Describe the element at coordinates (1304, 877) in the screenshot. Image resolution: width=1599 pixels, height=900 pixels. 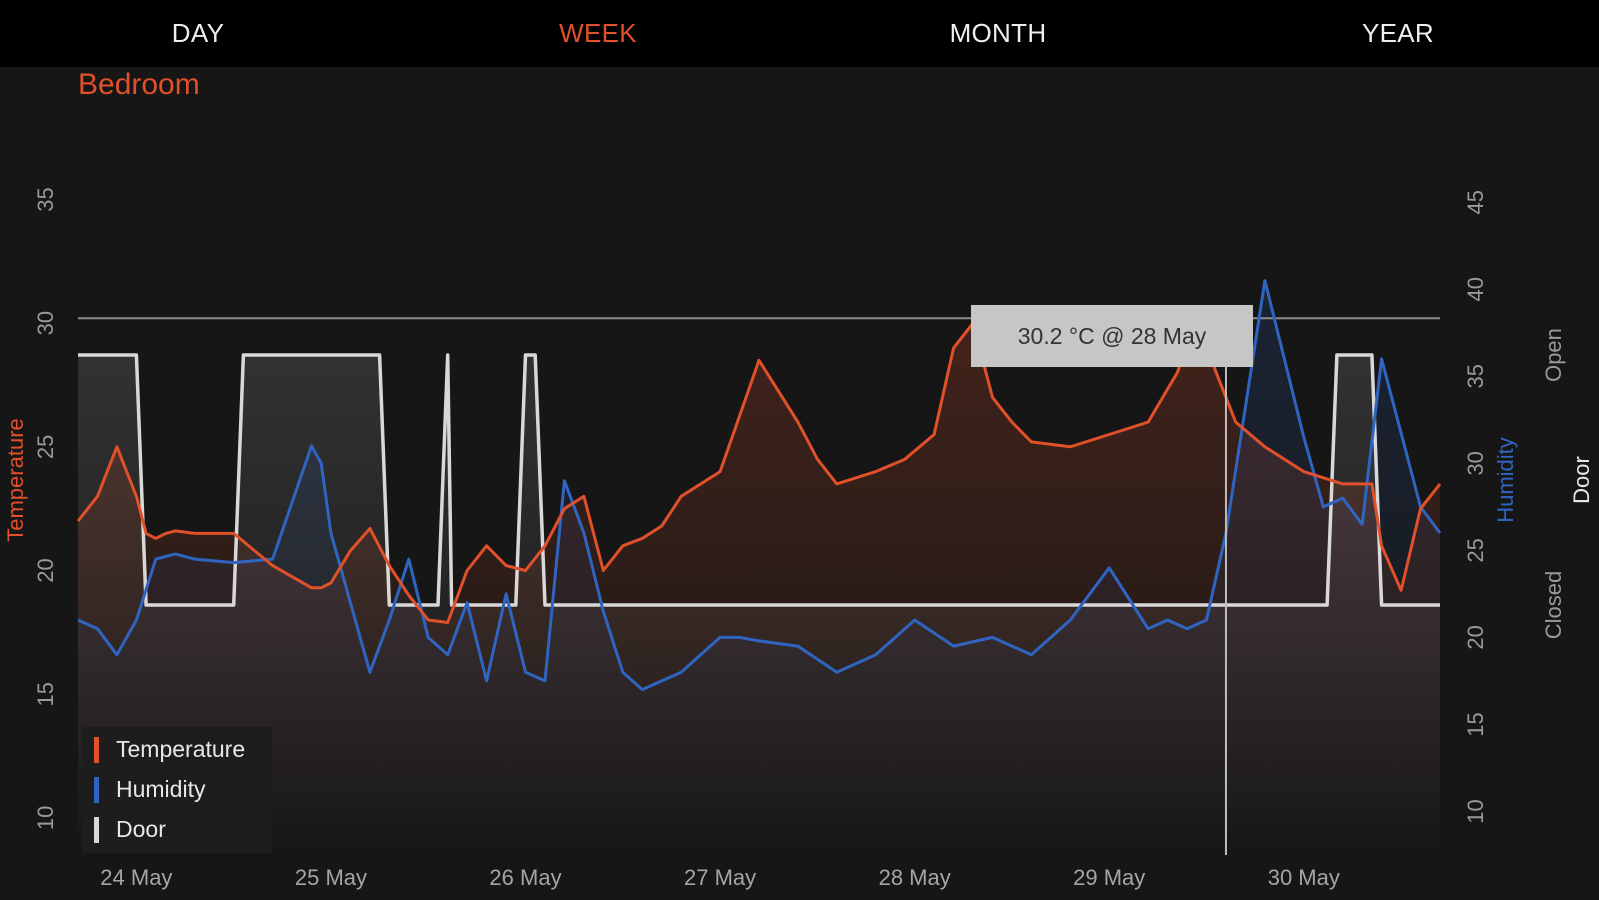
I see `x-tick-label: 30 May` at that location.